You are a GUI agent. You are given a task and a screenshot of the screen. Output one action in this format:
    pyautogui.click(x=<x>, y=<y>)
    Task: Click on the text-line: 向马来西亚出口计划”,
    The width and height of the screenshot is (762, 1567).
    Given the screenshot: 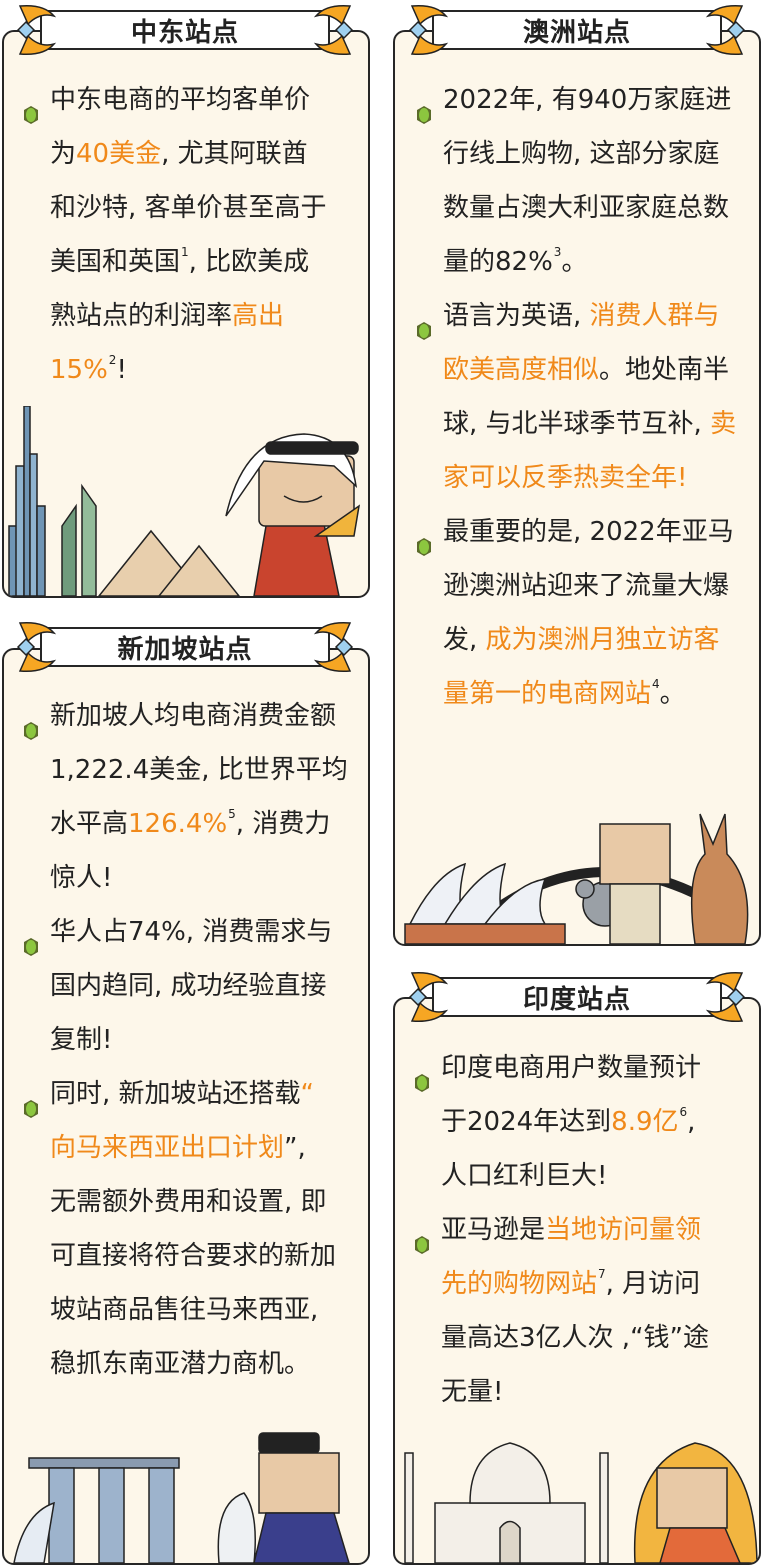 What is the action you would take?
    pyautogui.click(x=199, y=1148)
    